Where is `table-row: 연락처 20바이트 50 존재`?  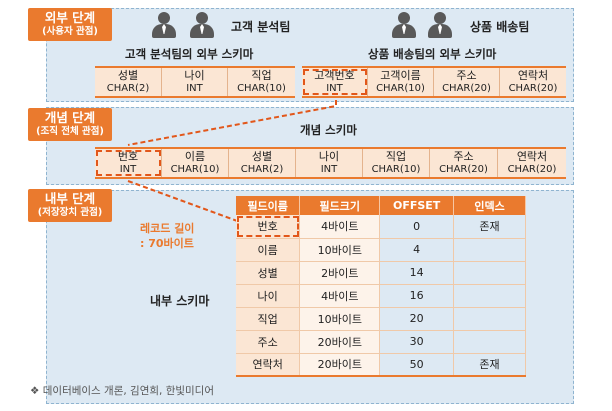
table-row: 연락처 20바이트 50 존재 is located at coordinates (381, 365).